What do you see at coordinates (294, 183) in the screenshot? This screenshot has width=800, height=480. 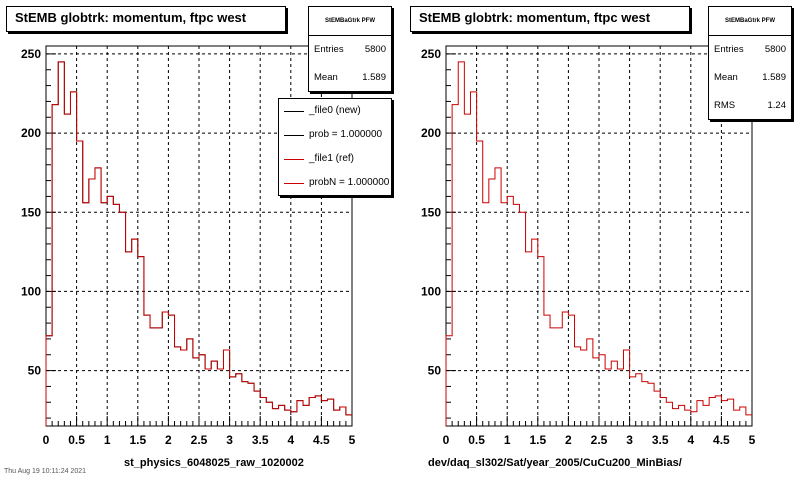 I see `legend-line-probn` at bounding box center [294, 183].